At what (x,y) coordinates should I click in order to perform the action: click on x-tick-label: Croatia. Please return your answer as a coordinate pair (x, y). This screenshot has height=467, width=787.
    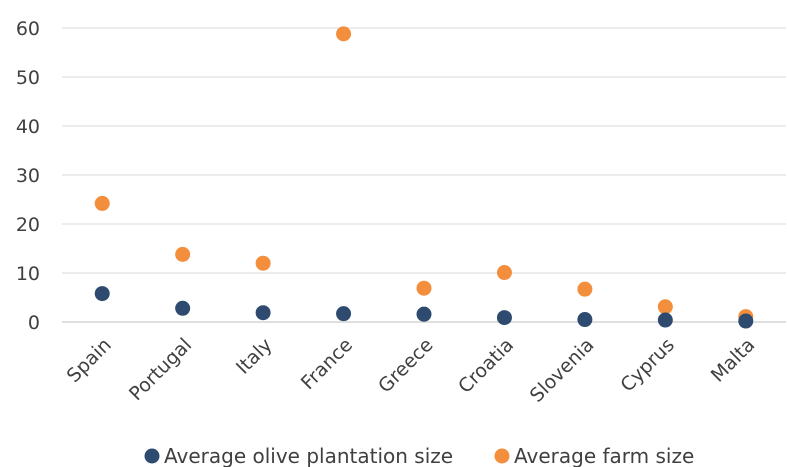
    Looking at the image, I should click on (486, 366).